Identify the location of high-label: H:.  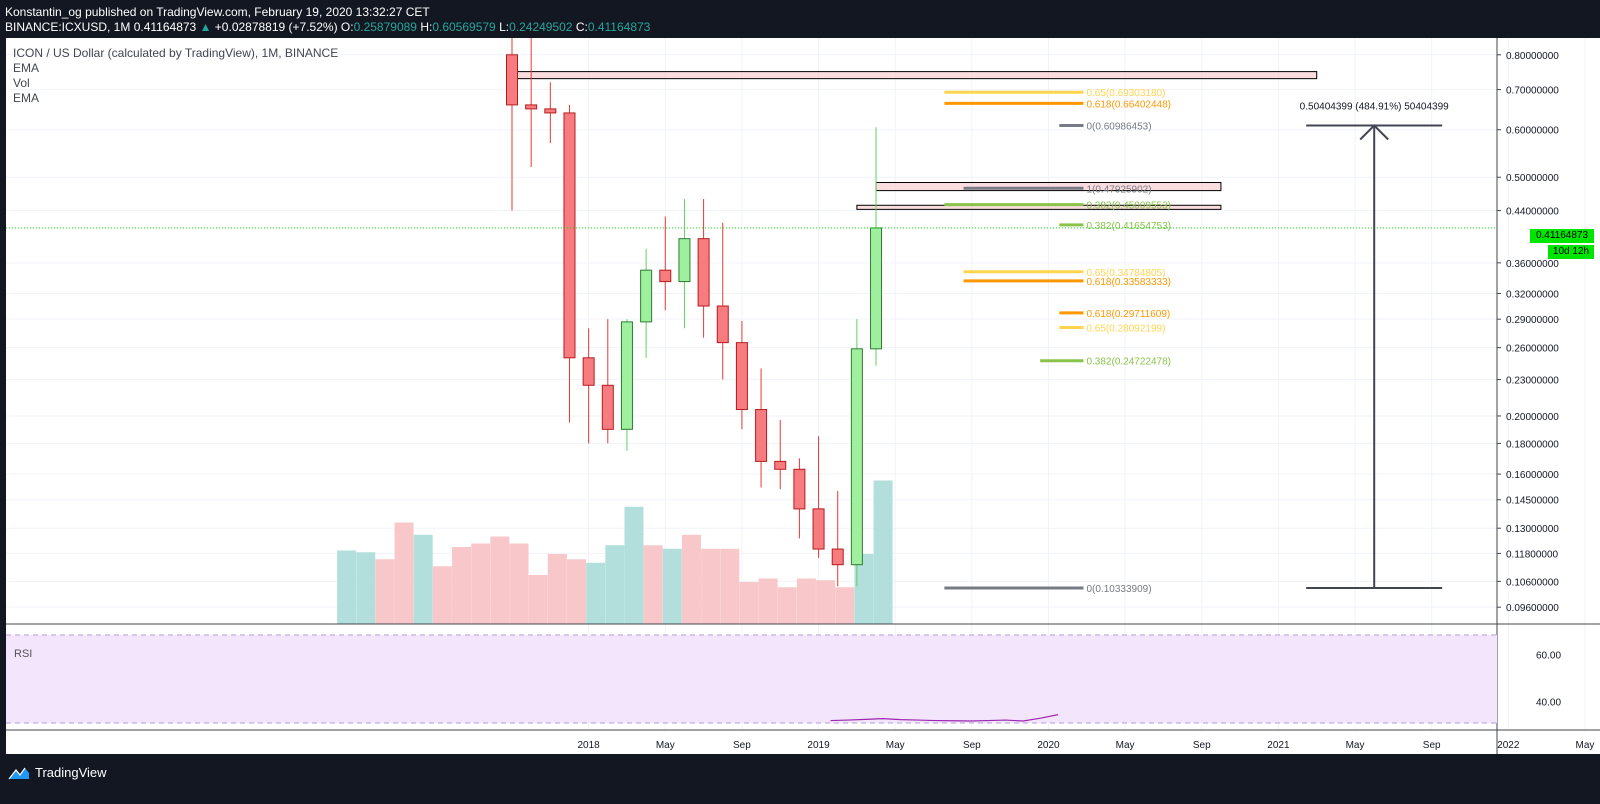
(426, 27).